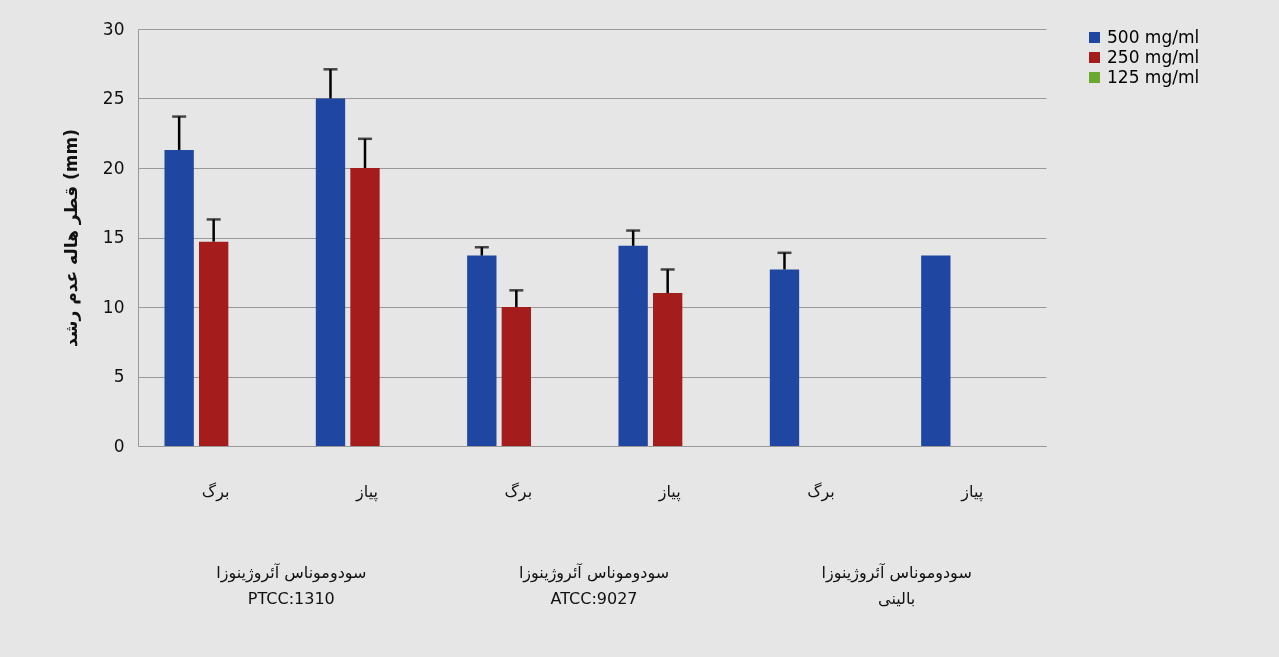 This screenshot has height=657, width=1279. What do you see at coordinates (896, 586) in the screenshot?
I see `text: سودوموناس آئروژینوزا بالینی` at bounding box center [896, 586].